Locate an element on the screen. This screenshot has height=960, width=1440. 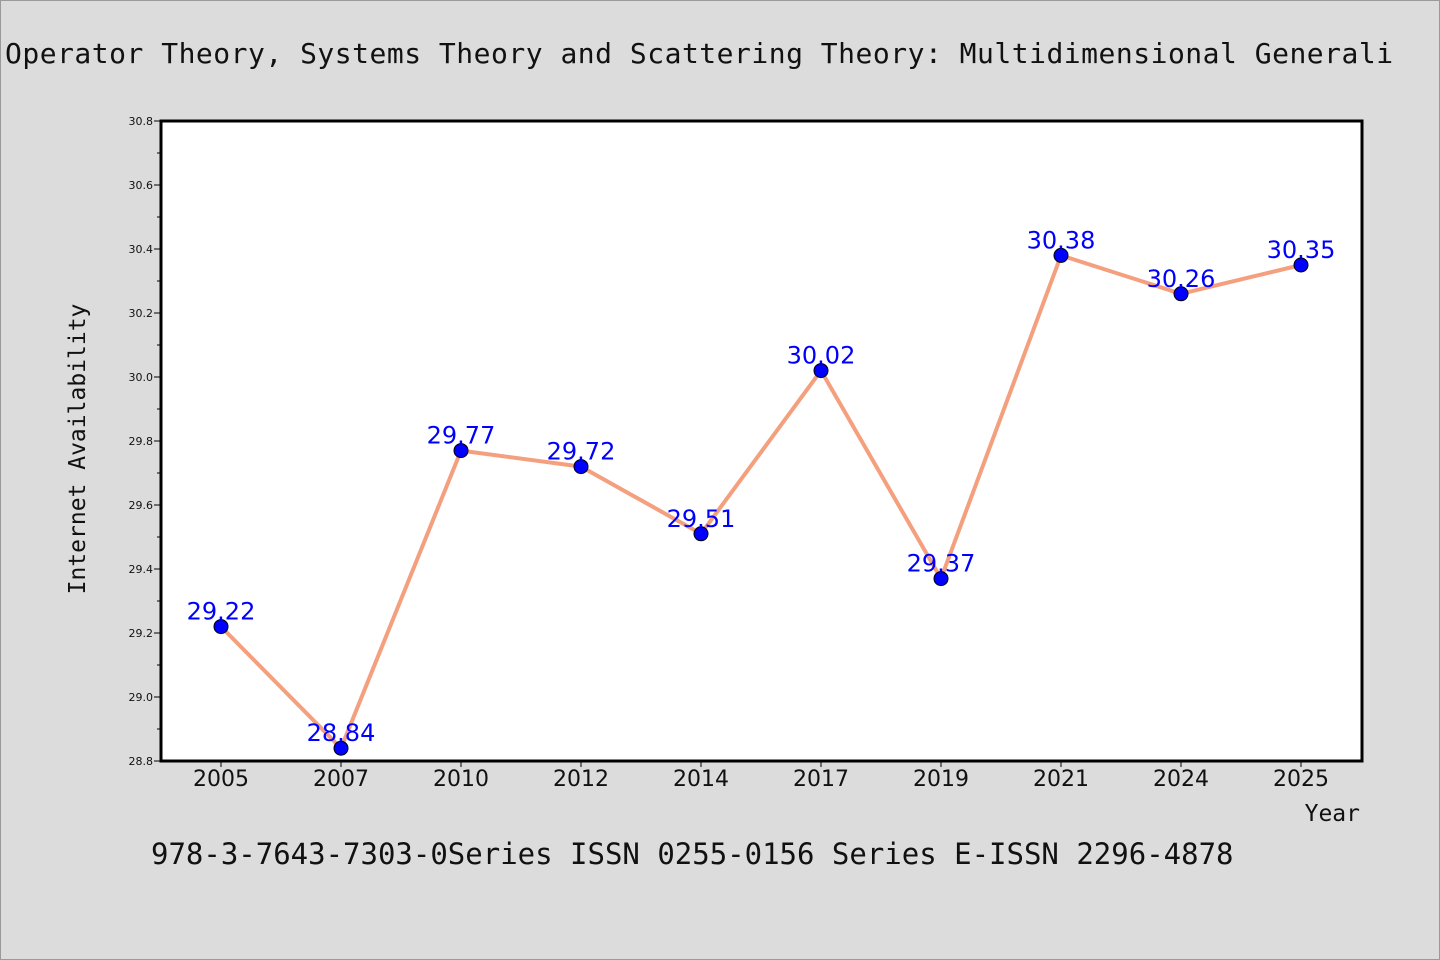
y-axis-label: Internet Availability is located at coordinates (78, 449).